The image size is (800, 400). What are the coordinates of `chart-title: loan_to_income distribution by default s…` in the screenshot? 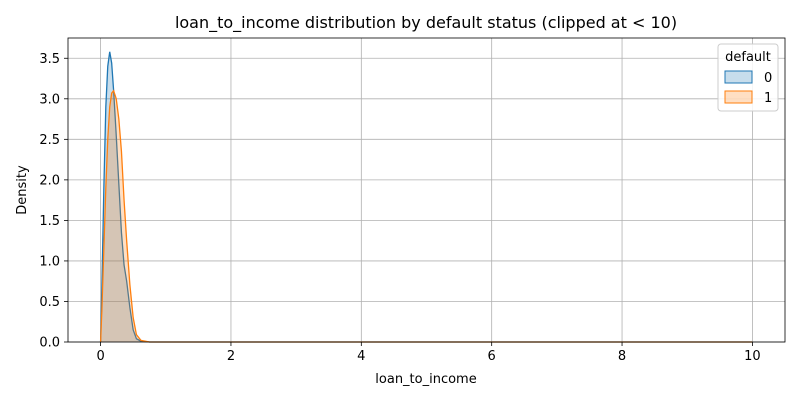 It's located at (426, 23).